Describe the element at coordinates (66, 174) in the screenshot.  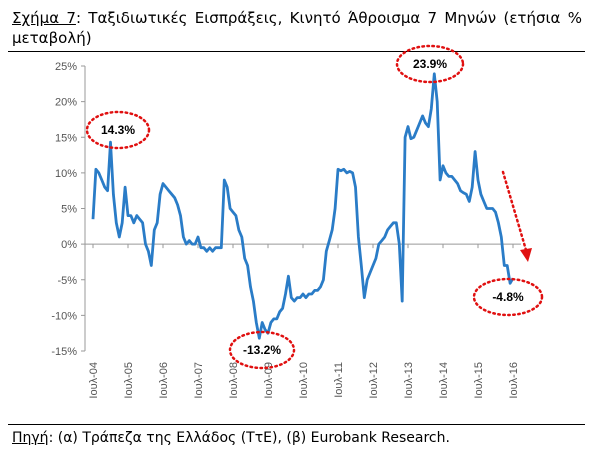
I see `y-tick-label: 10%` at that location.